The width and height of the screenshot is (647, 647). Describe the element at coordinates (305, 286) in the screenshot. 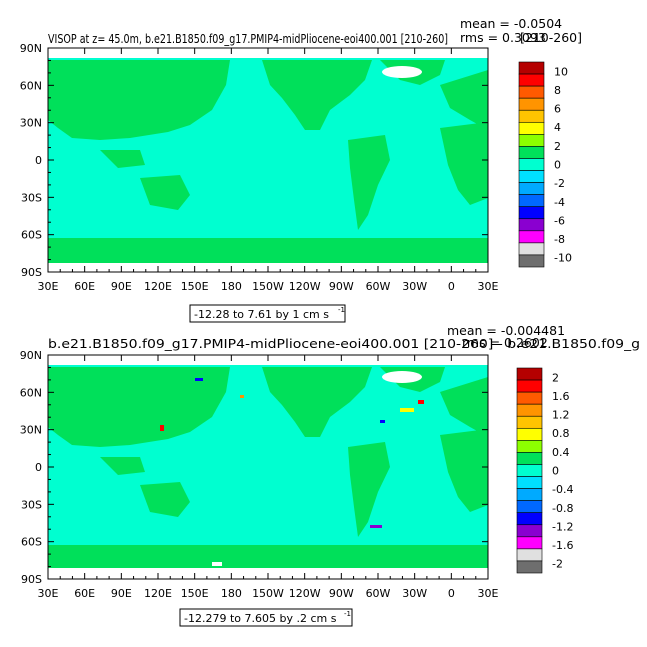

I see `x-tick-label: 120W` at that location.